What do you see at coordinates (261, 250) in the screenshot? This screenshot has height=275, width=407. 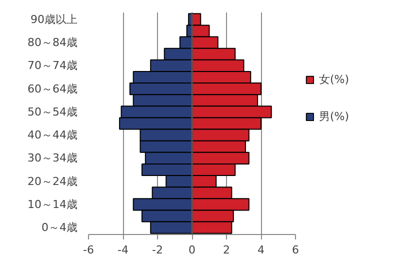 I see `x-tick-label: 4` at bounding box center [261, 250].